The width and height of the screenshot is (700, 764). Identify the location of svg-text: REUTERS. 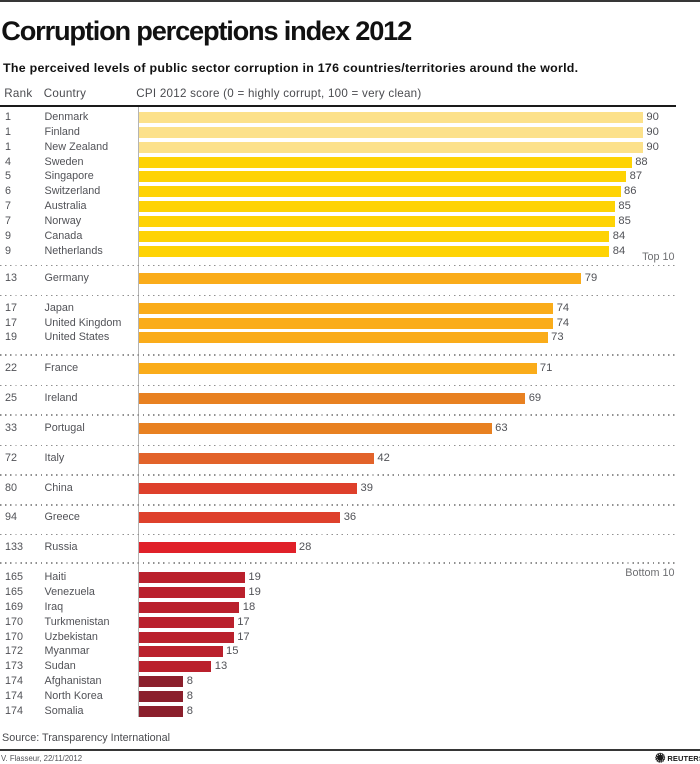
(683, 758).